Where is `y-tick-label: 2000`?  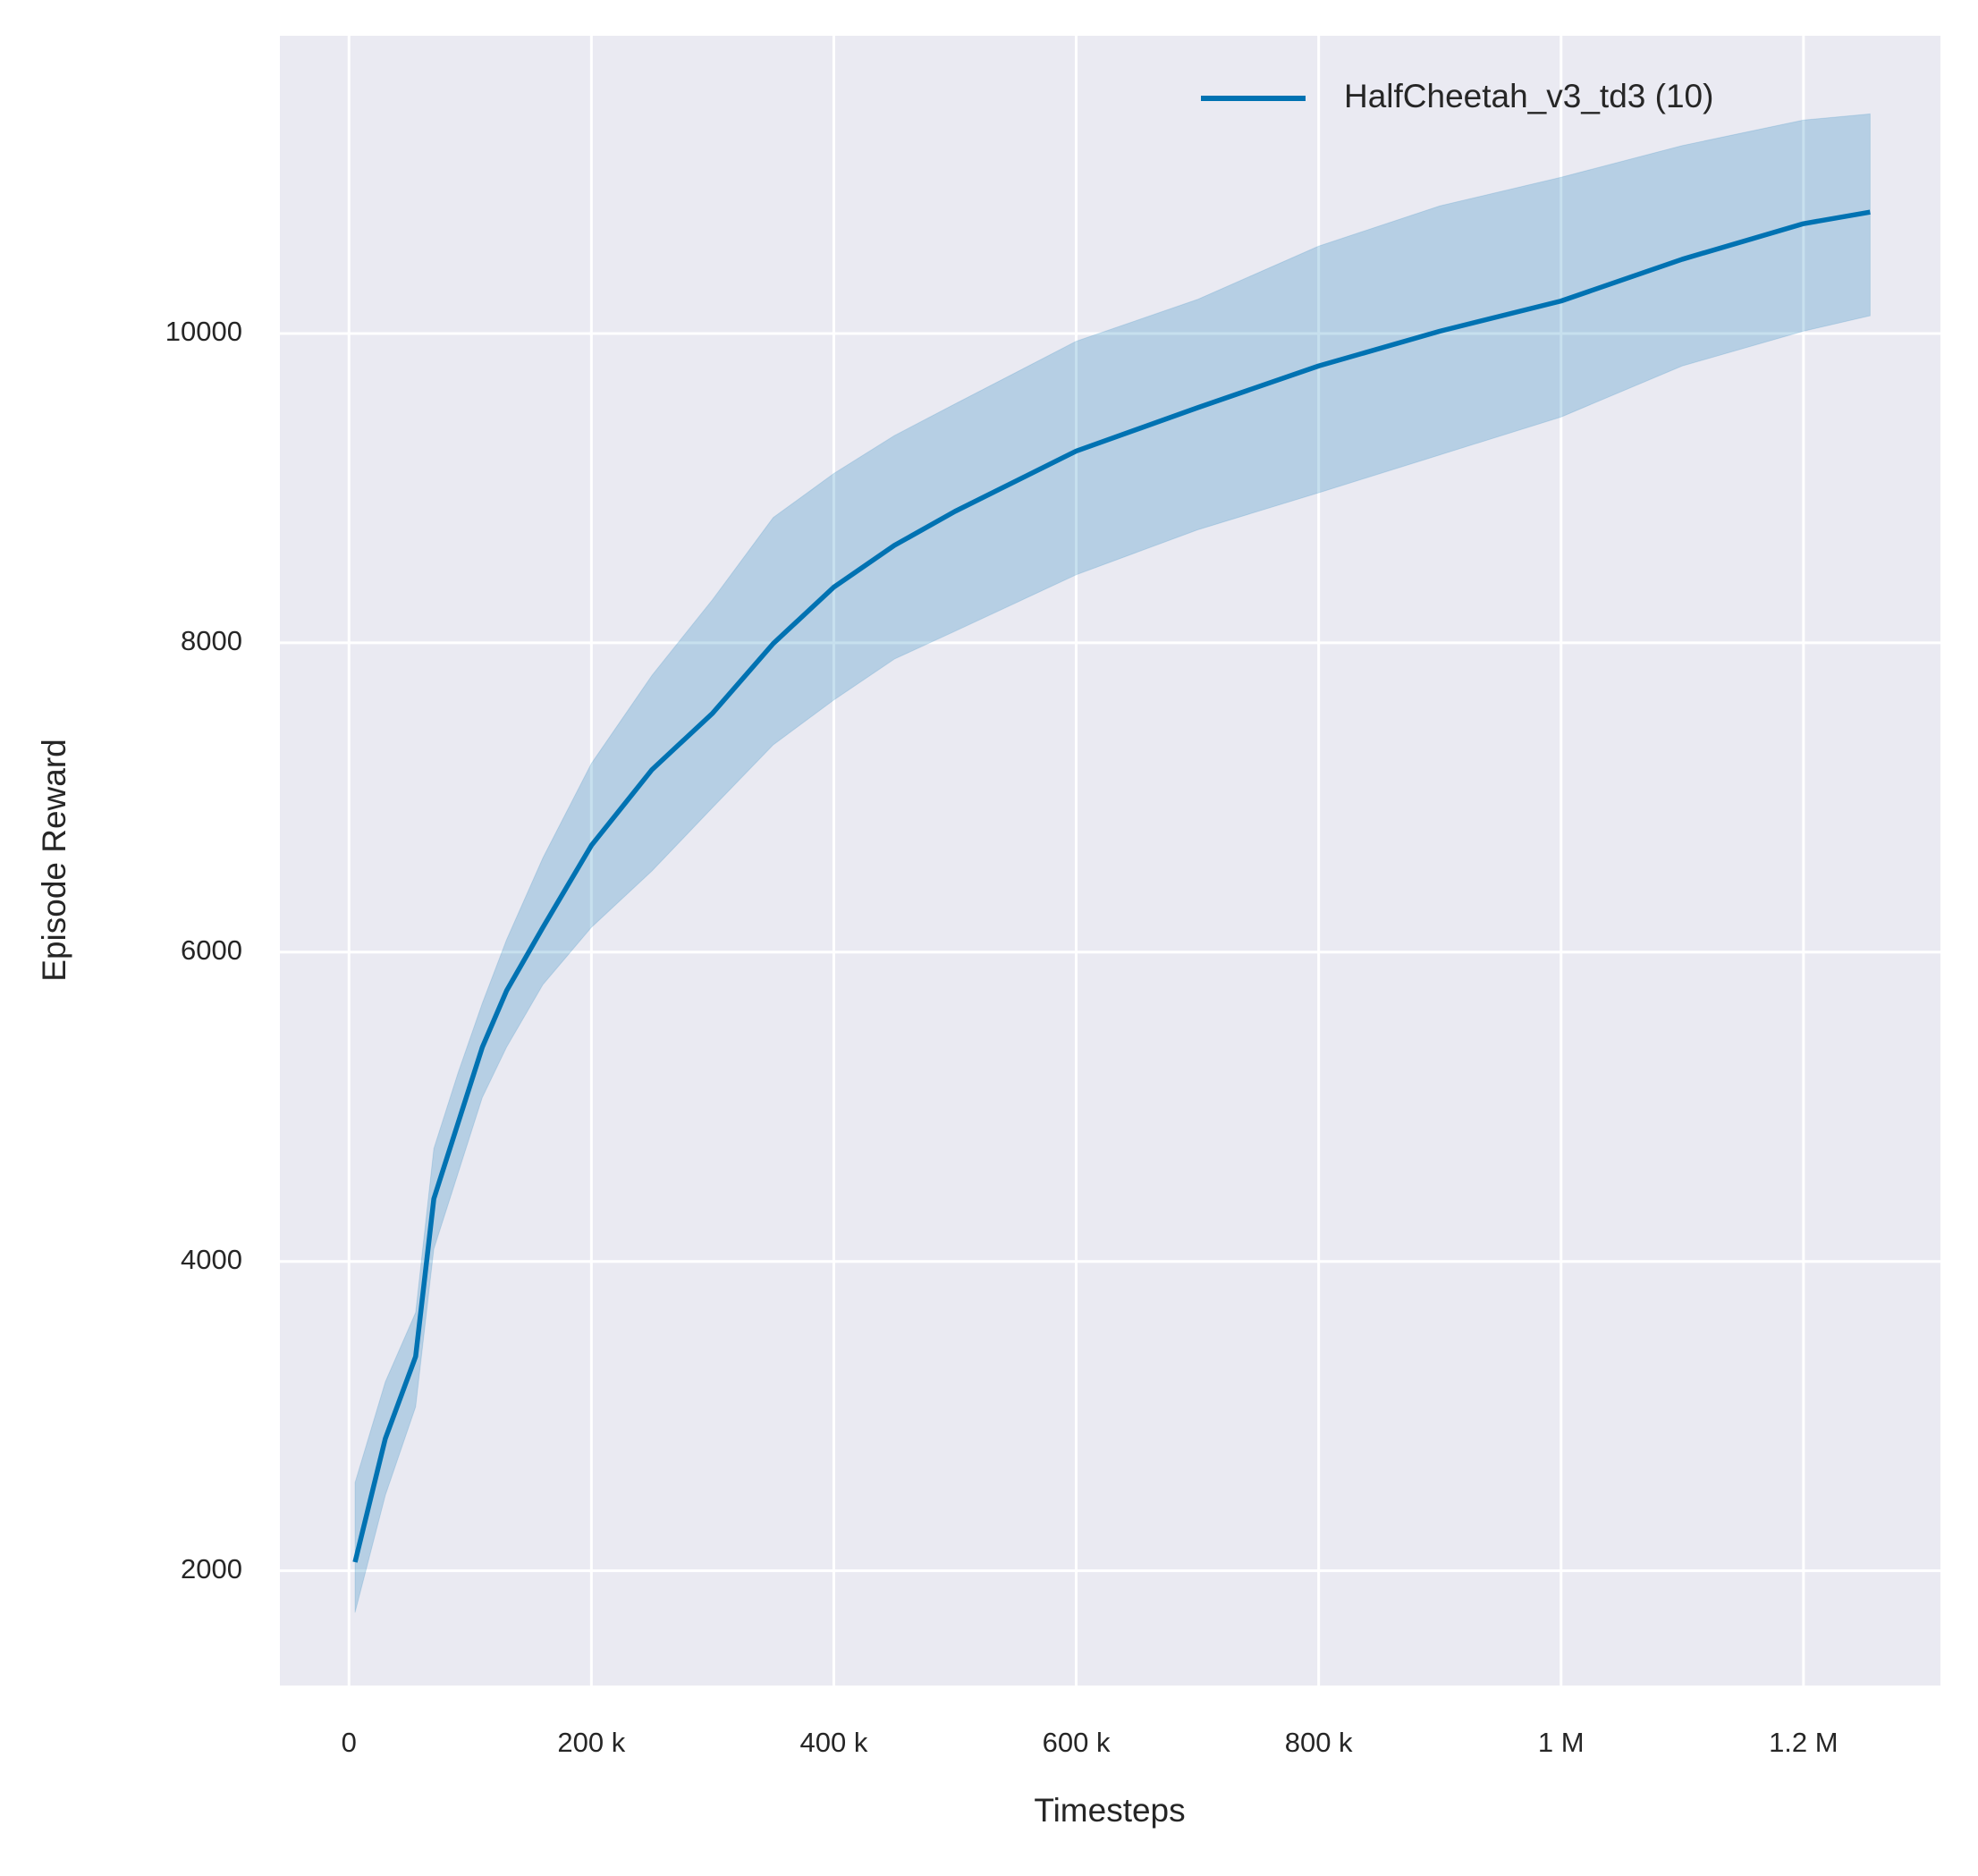
y-tick-label: 2000 is located at coordinates (211, 1568).